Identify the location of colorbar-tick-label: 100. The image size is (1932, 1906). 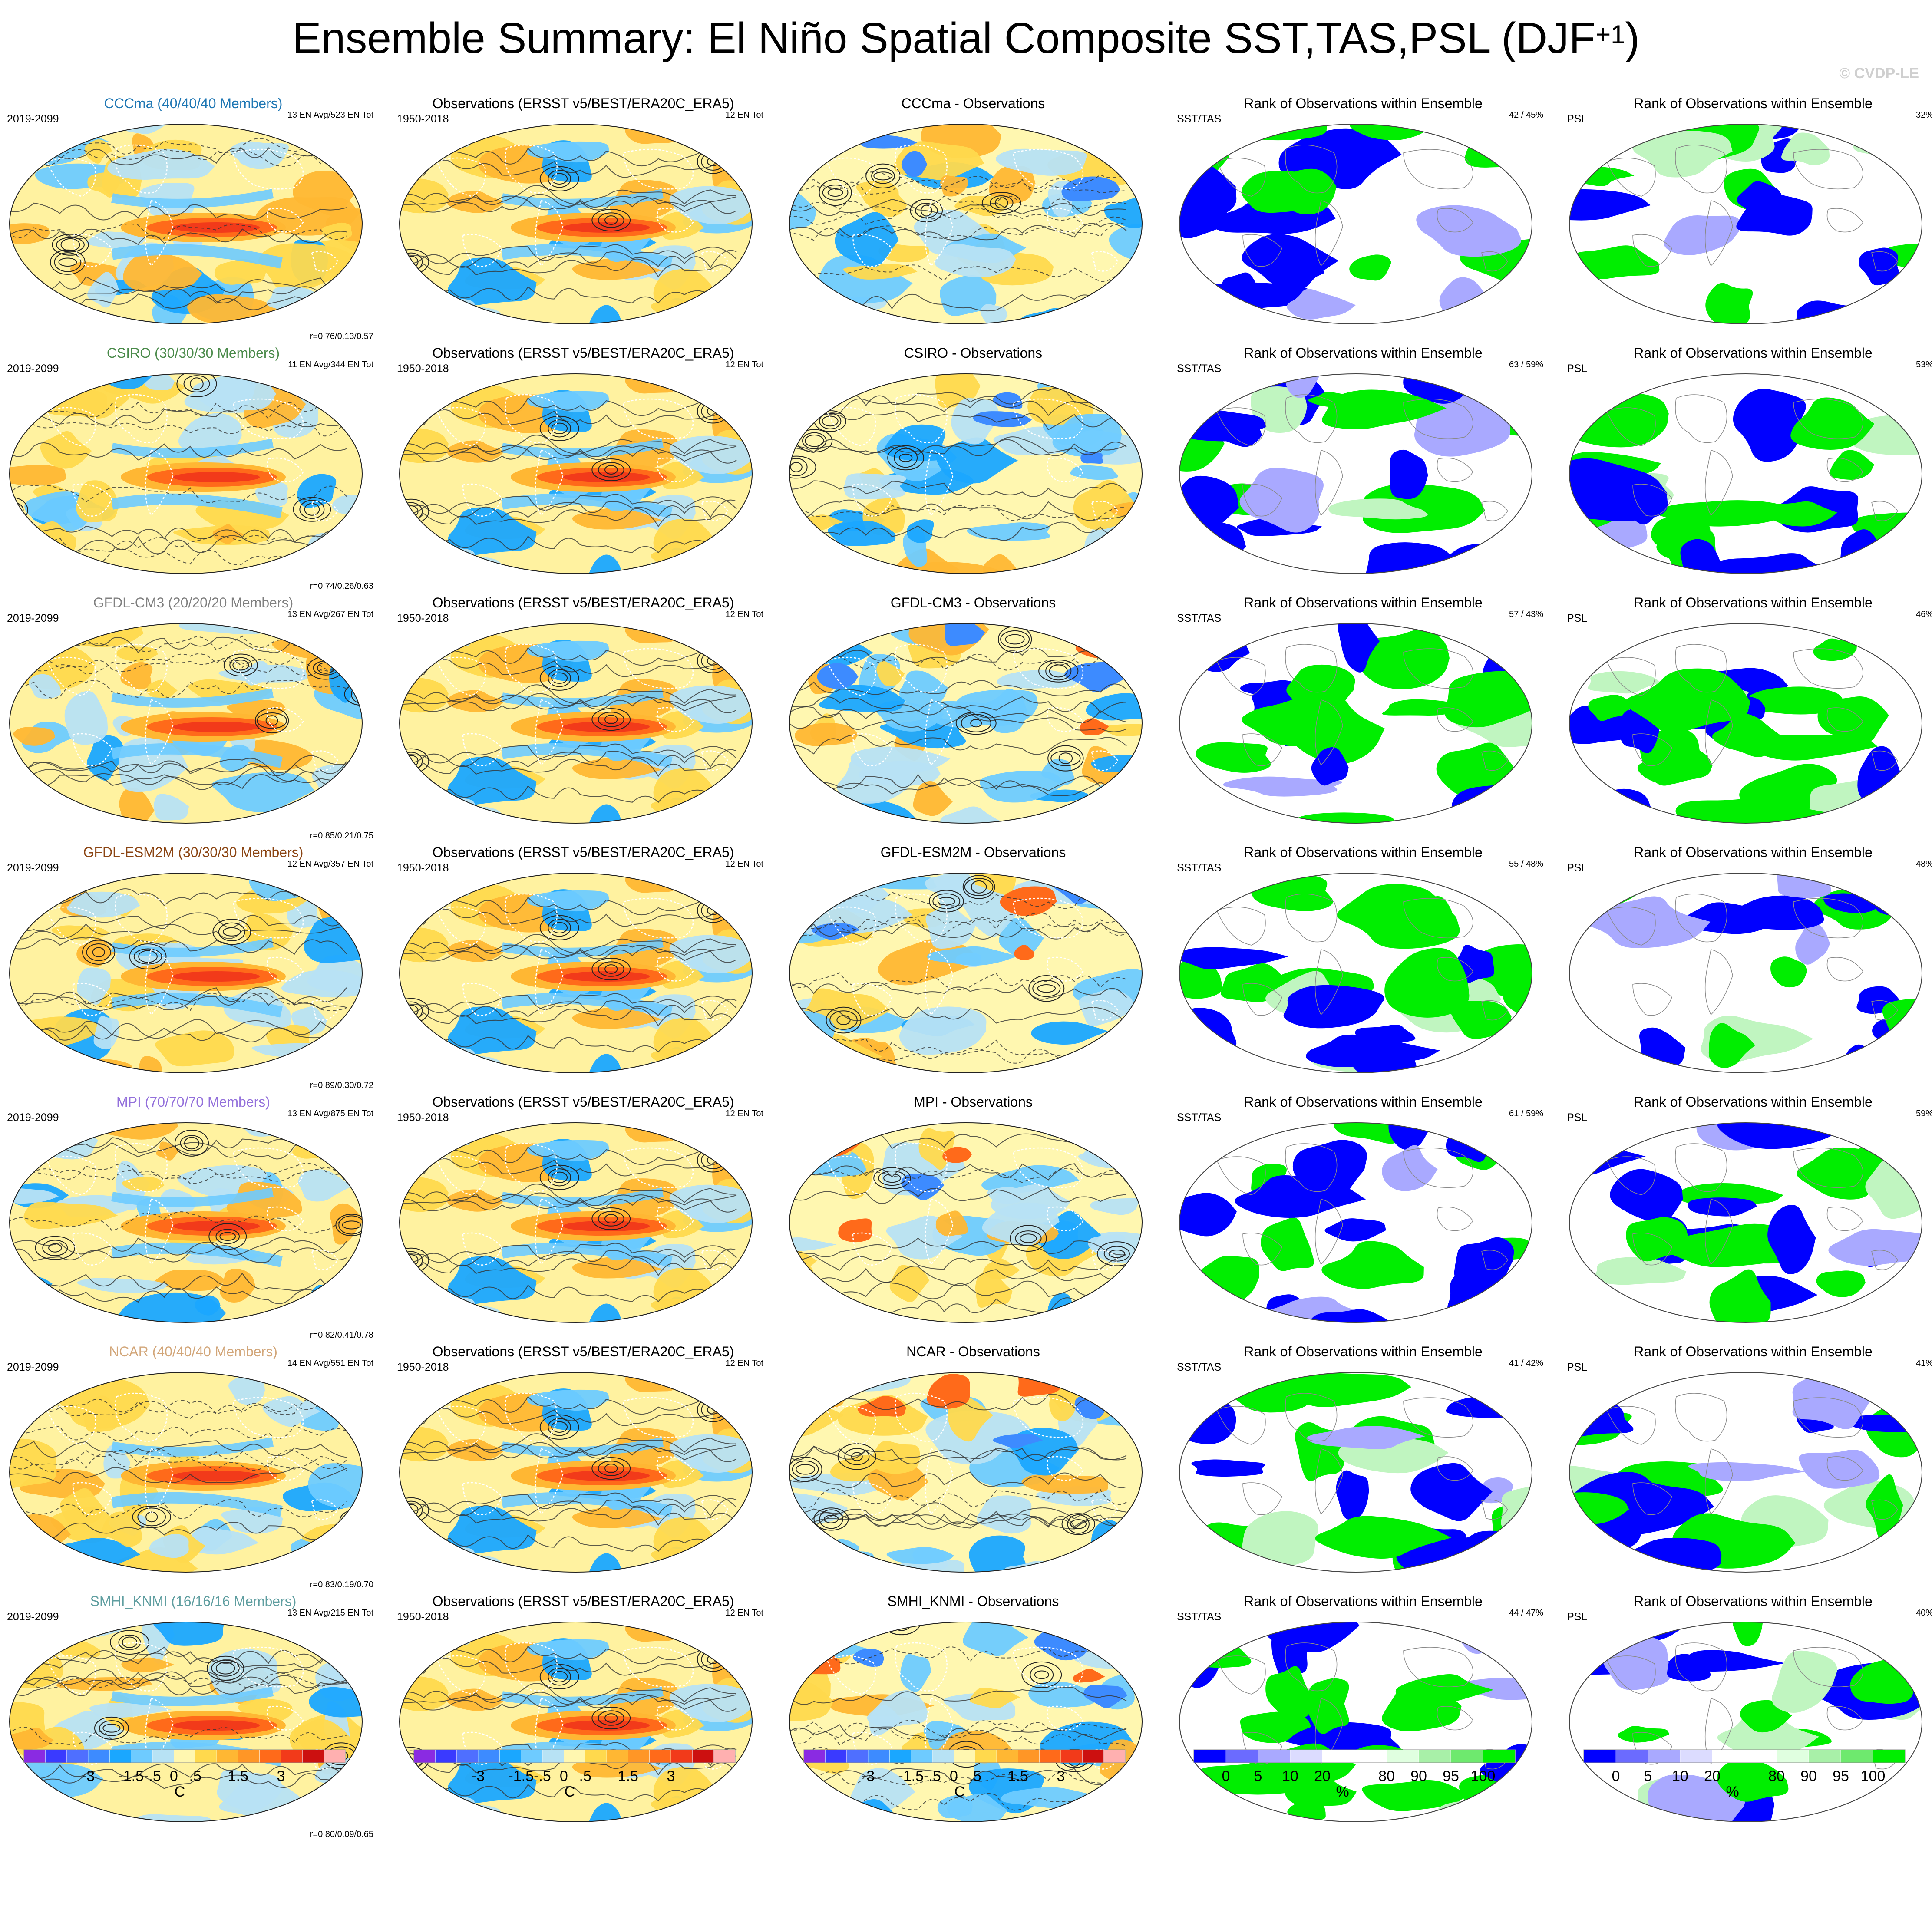
(1483, 1776).